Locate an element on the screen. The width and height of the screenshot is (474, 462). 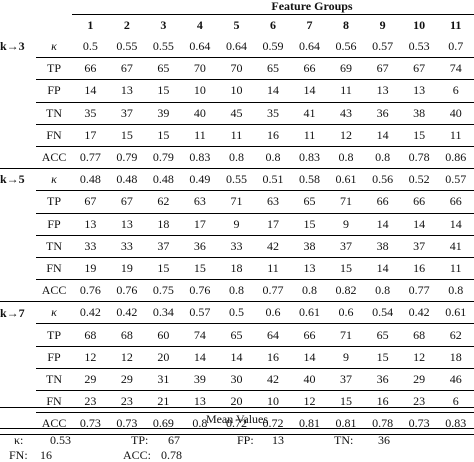
metric-label: FP is located at coordinates (54, 357).